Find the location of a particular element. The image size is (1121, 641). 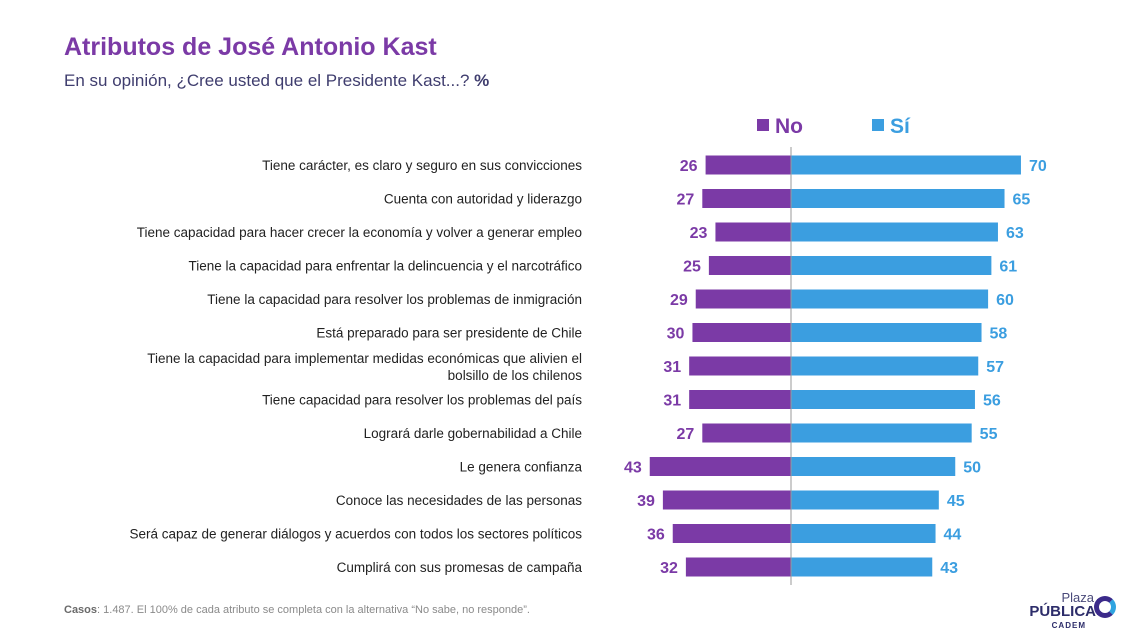

value-label-si: 55 is located at coordinates (989, 434).